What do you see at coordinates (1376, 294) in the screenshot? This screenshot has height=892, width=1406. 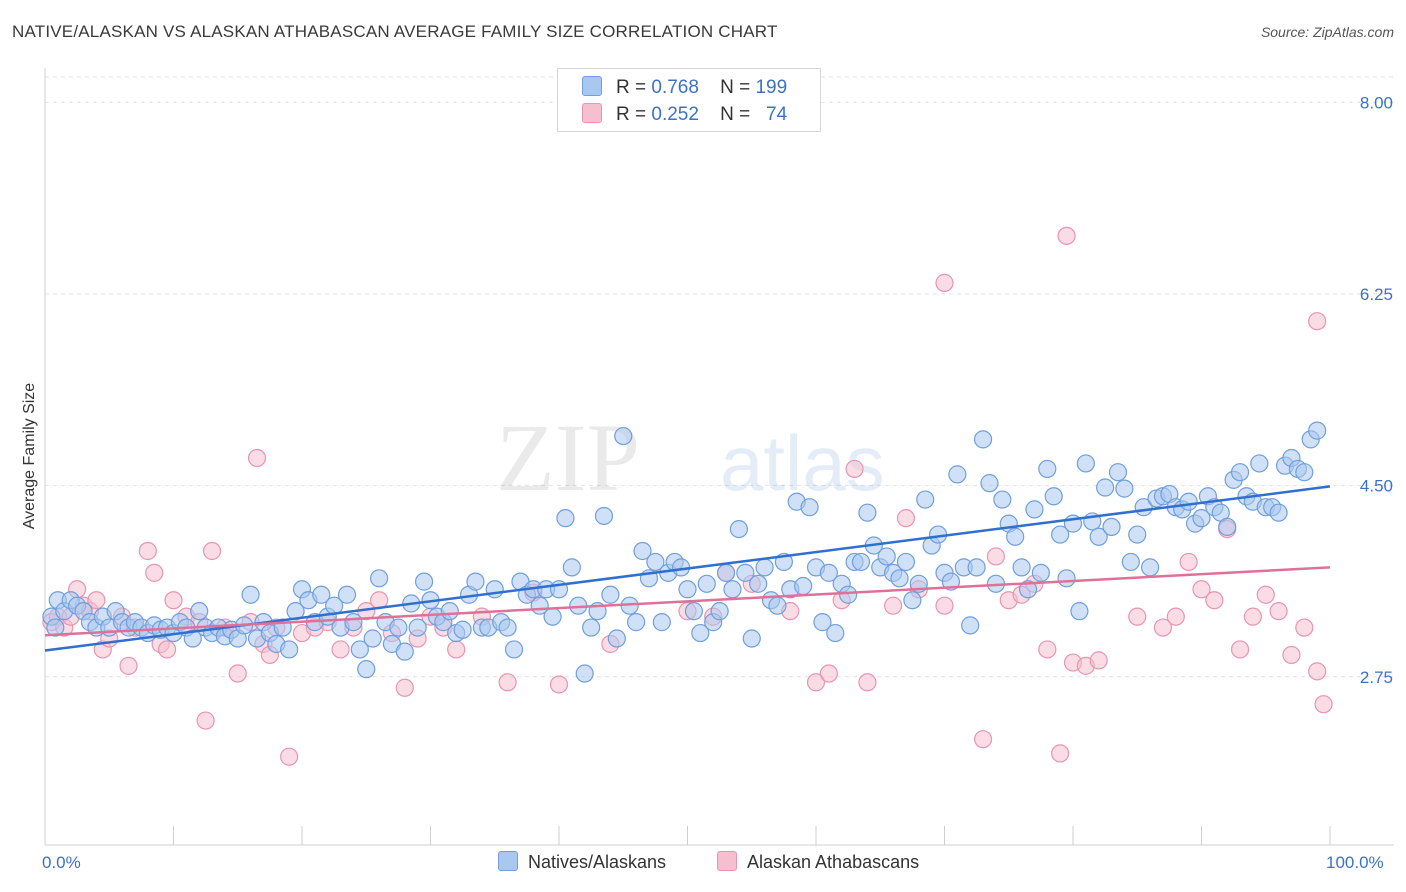 I see `y-tick-label: 6.25` at bounding box center [1376, 294].